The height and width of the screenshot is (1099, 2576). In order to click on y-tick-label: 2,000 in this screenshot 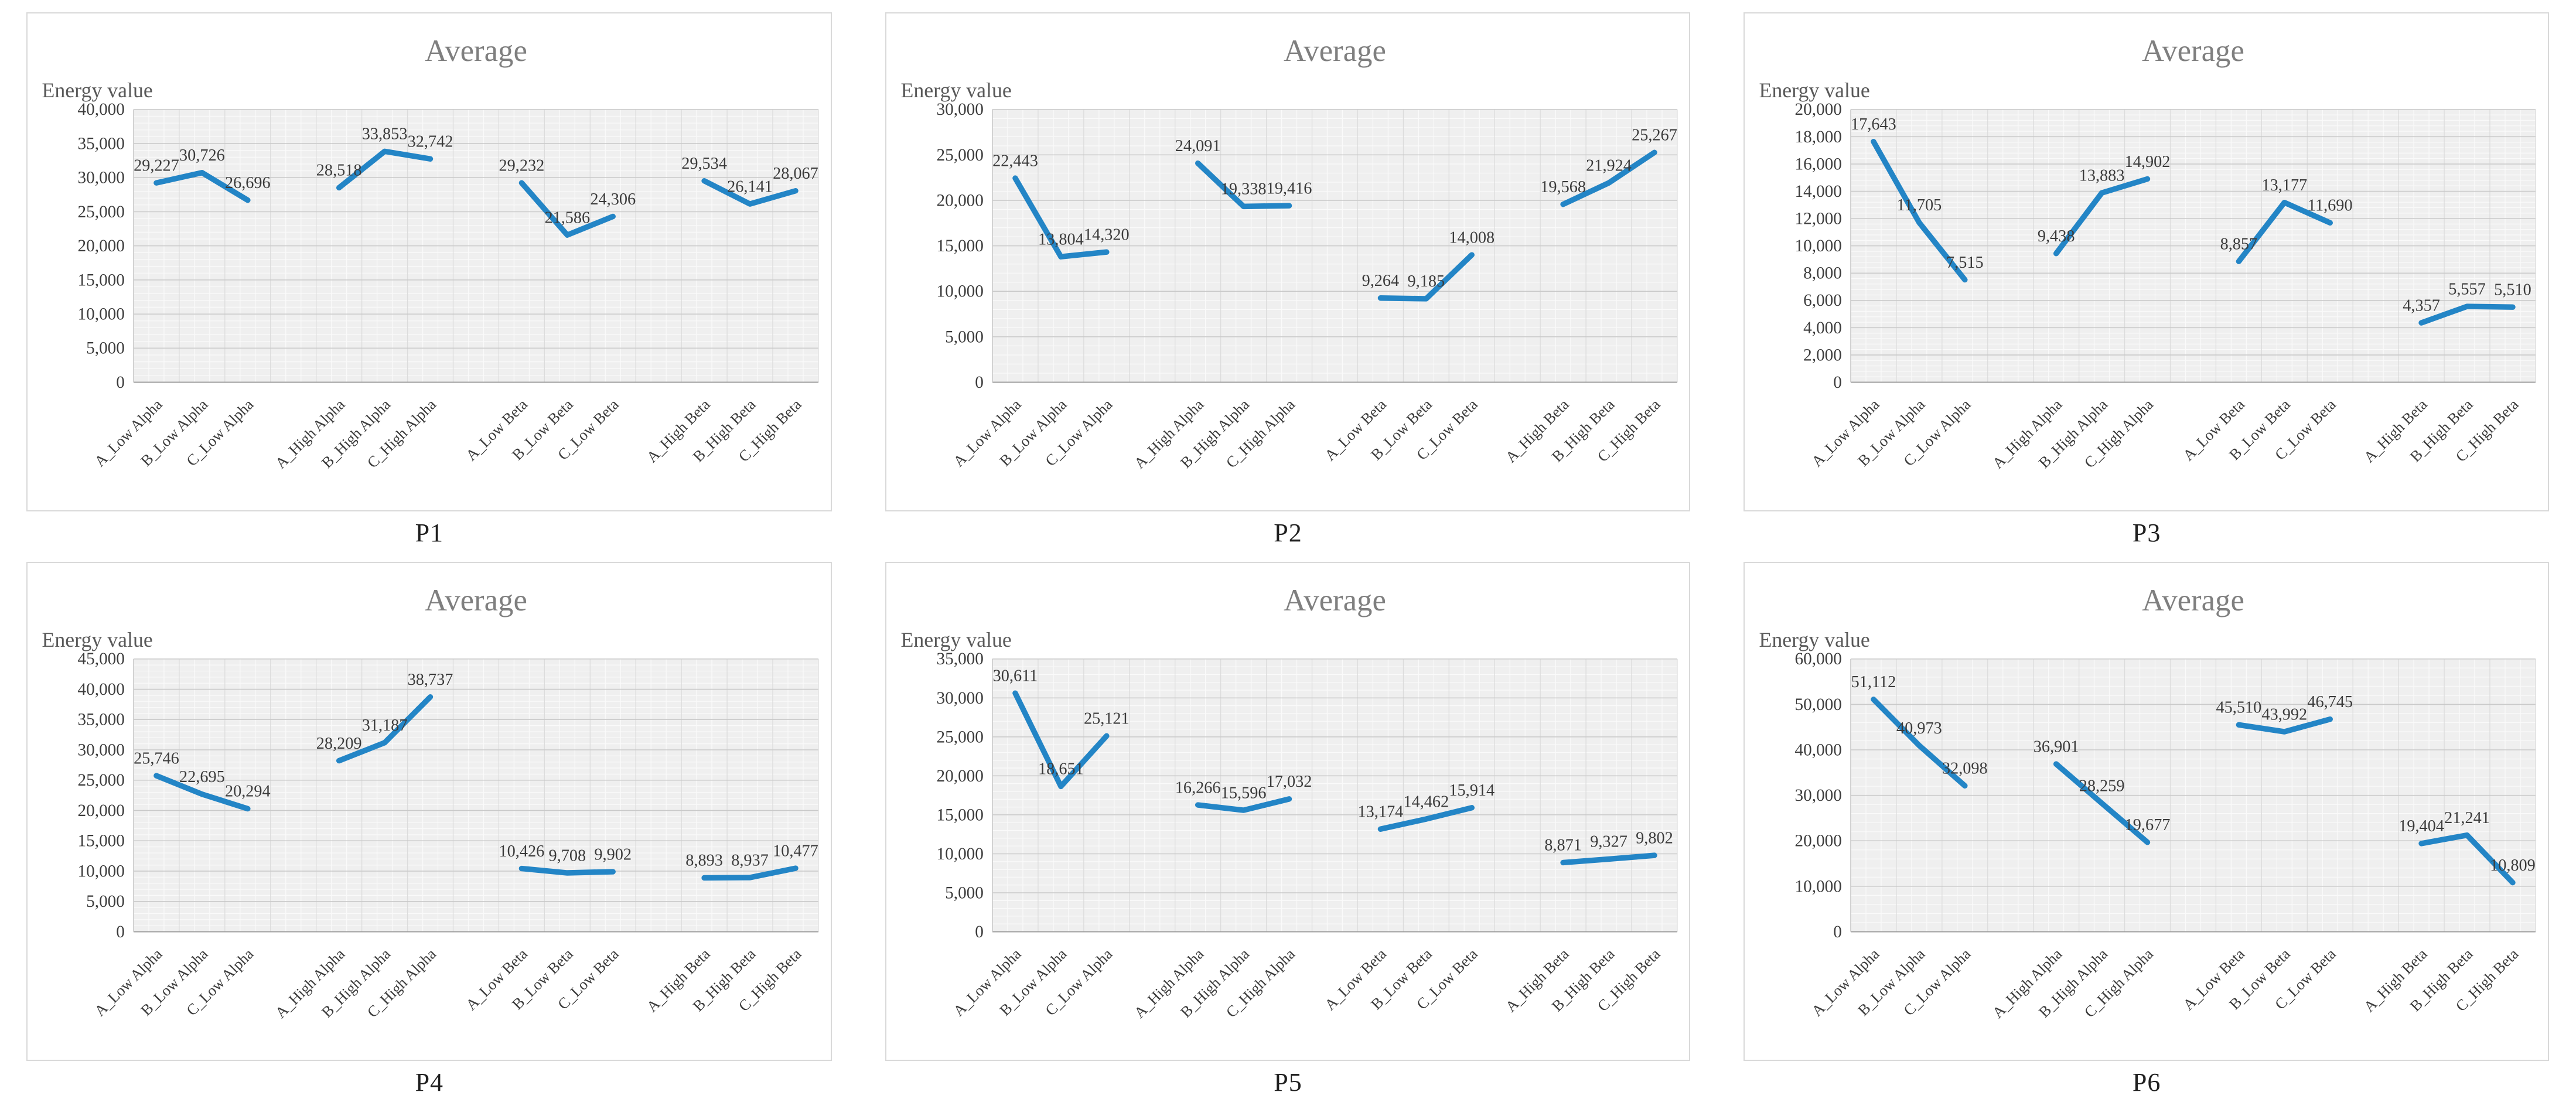, I will do `click(1823, 355)`.